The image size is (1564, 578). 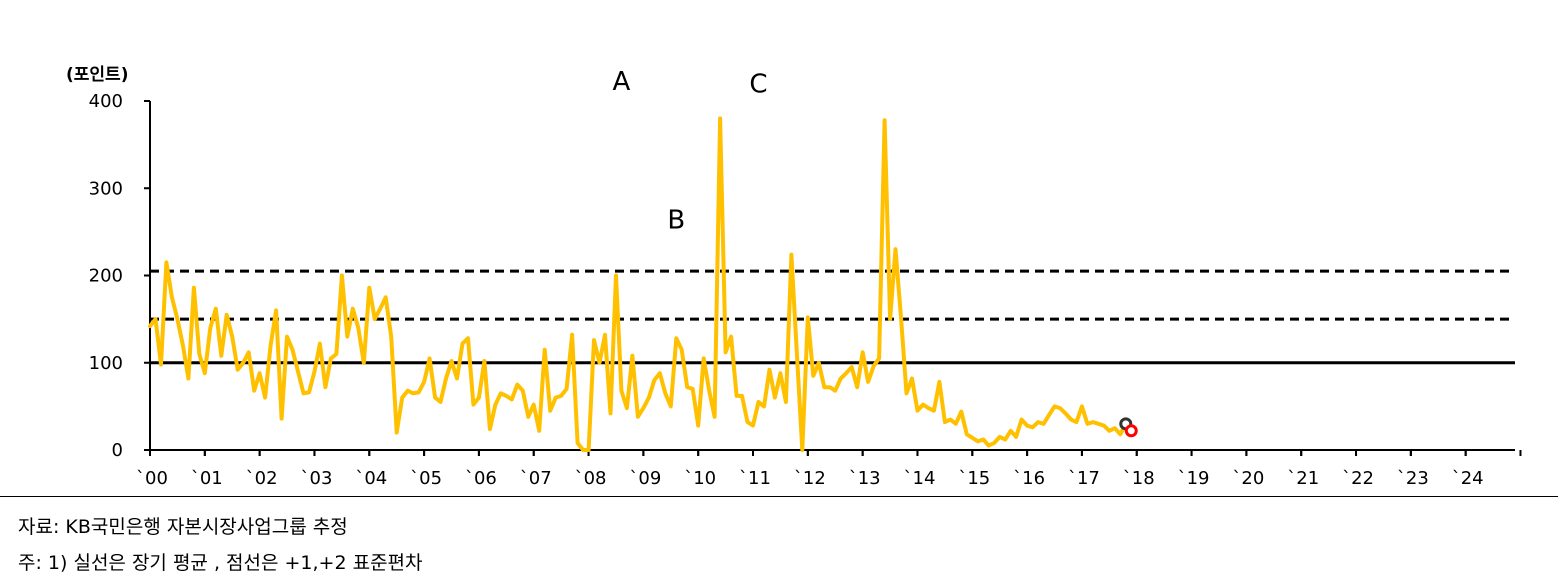 I want to click on x-tick-label: `00, so click(x=152, y=478).